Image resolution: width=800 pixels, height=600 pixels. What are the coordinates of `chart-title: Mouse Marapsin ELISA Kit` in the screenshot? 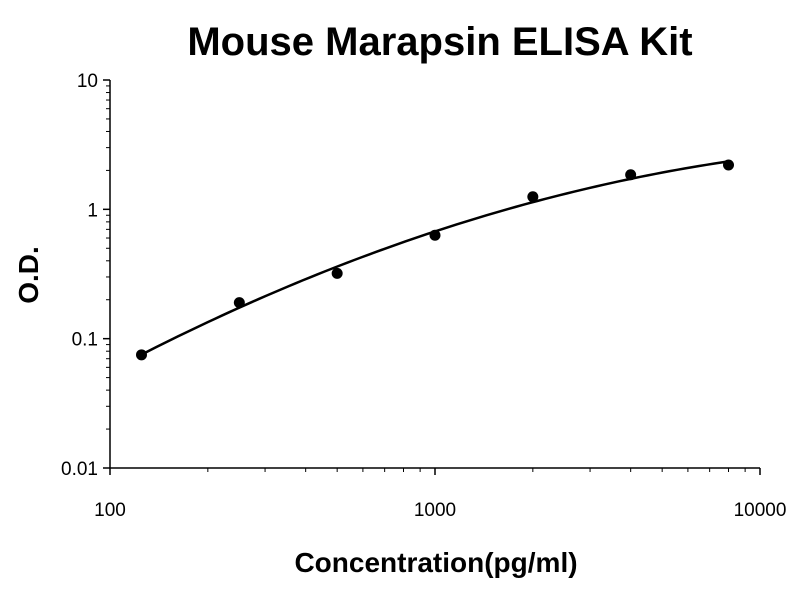 It's located at (439, 42).